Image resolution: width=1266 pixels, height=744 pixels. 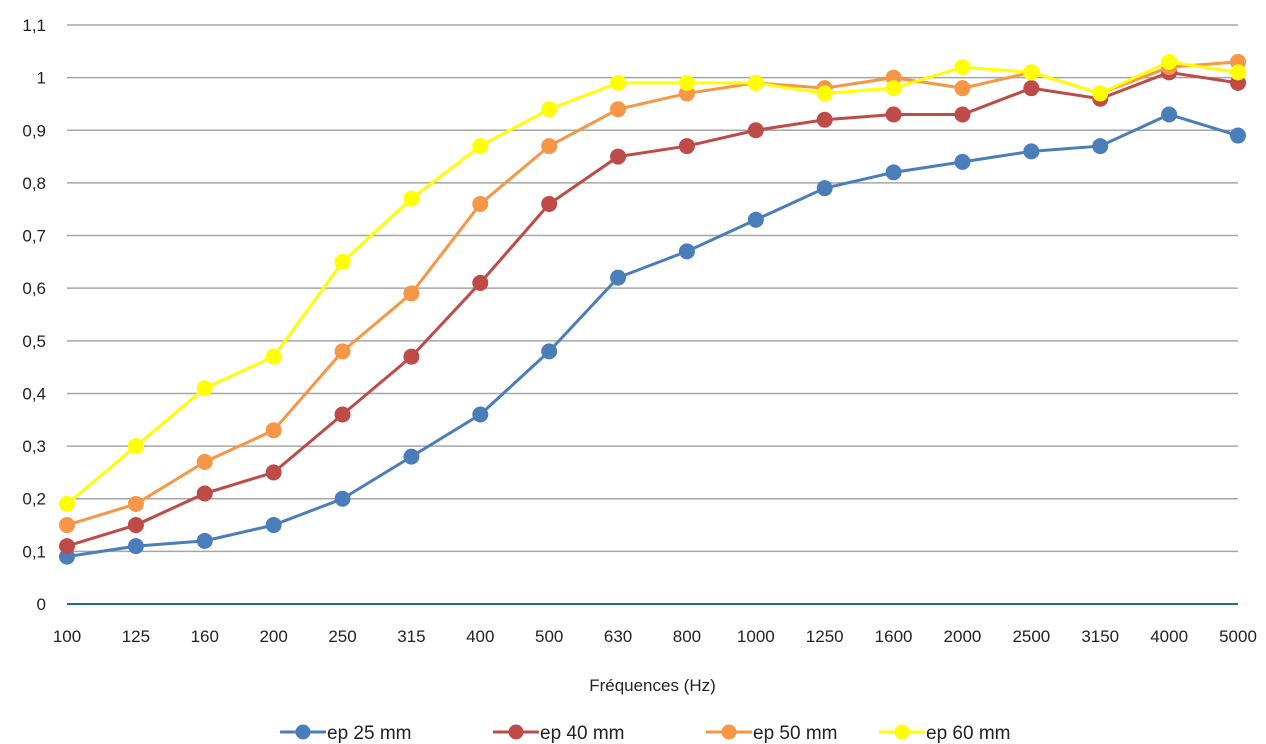 I want to click on legend-item: ep 40 mm, so click(x=558, y=733).